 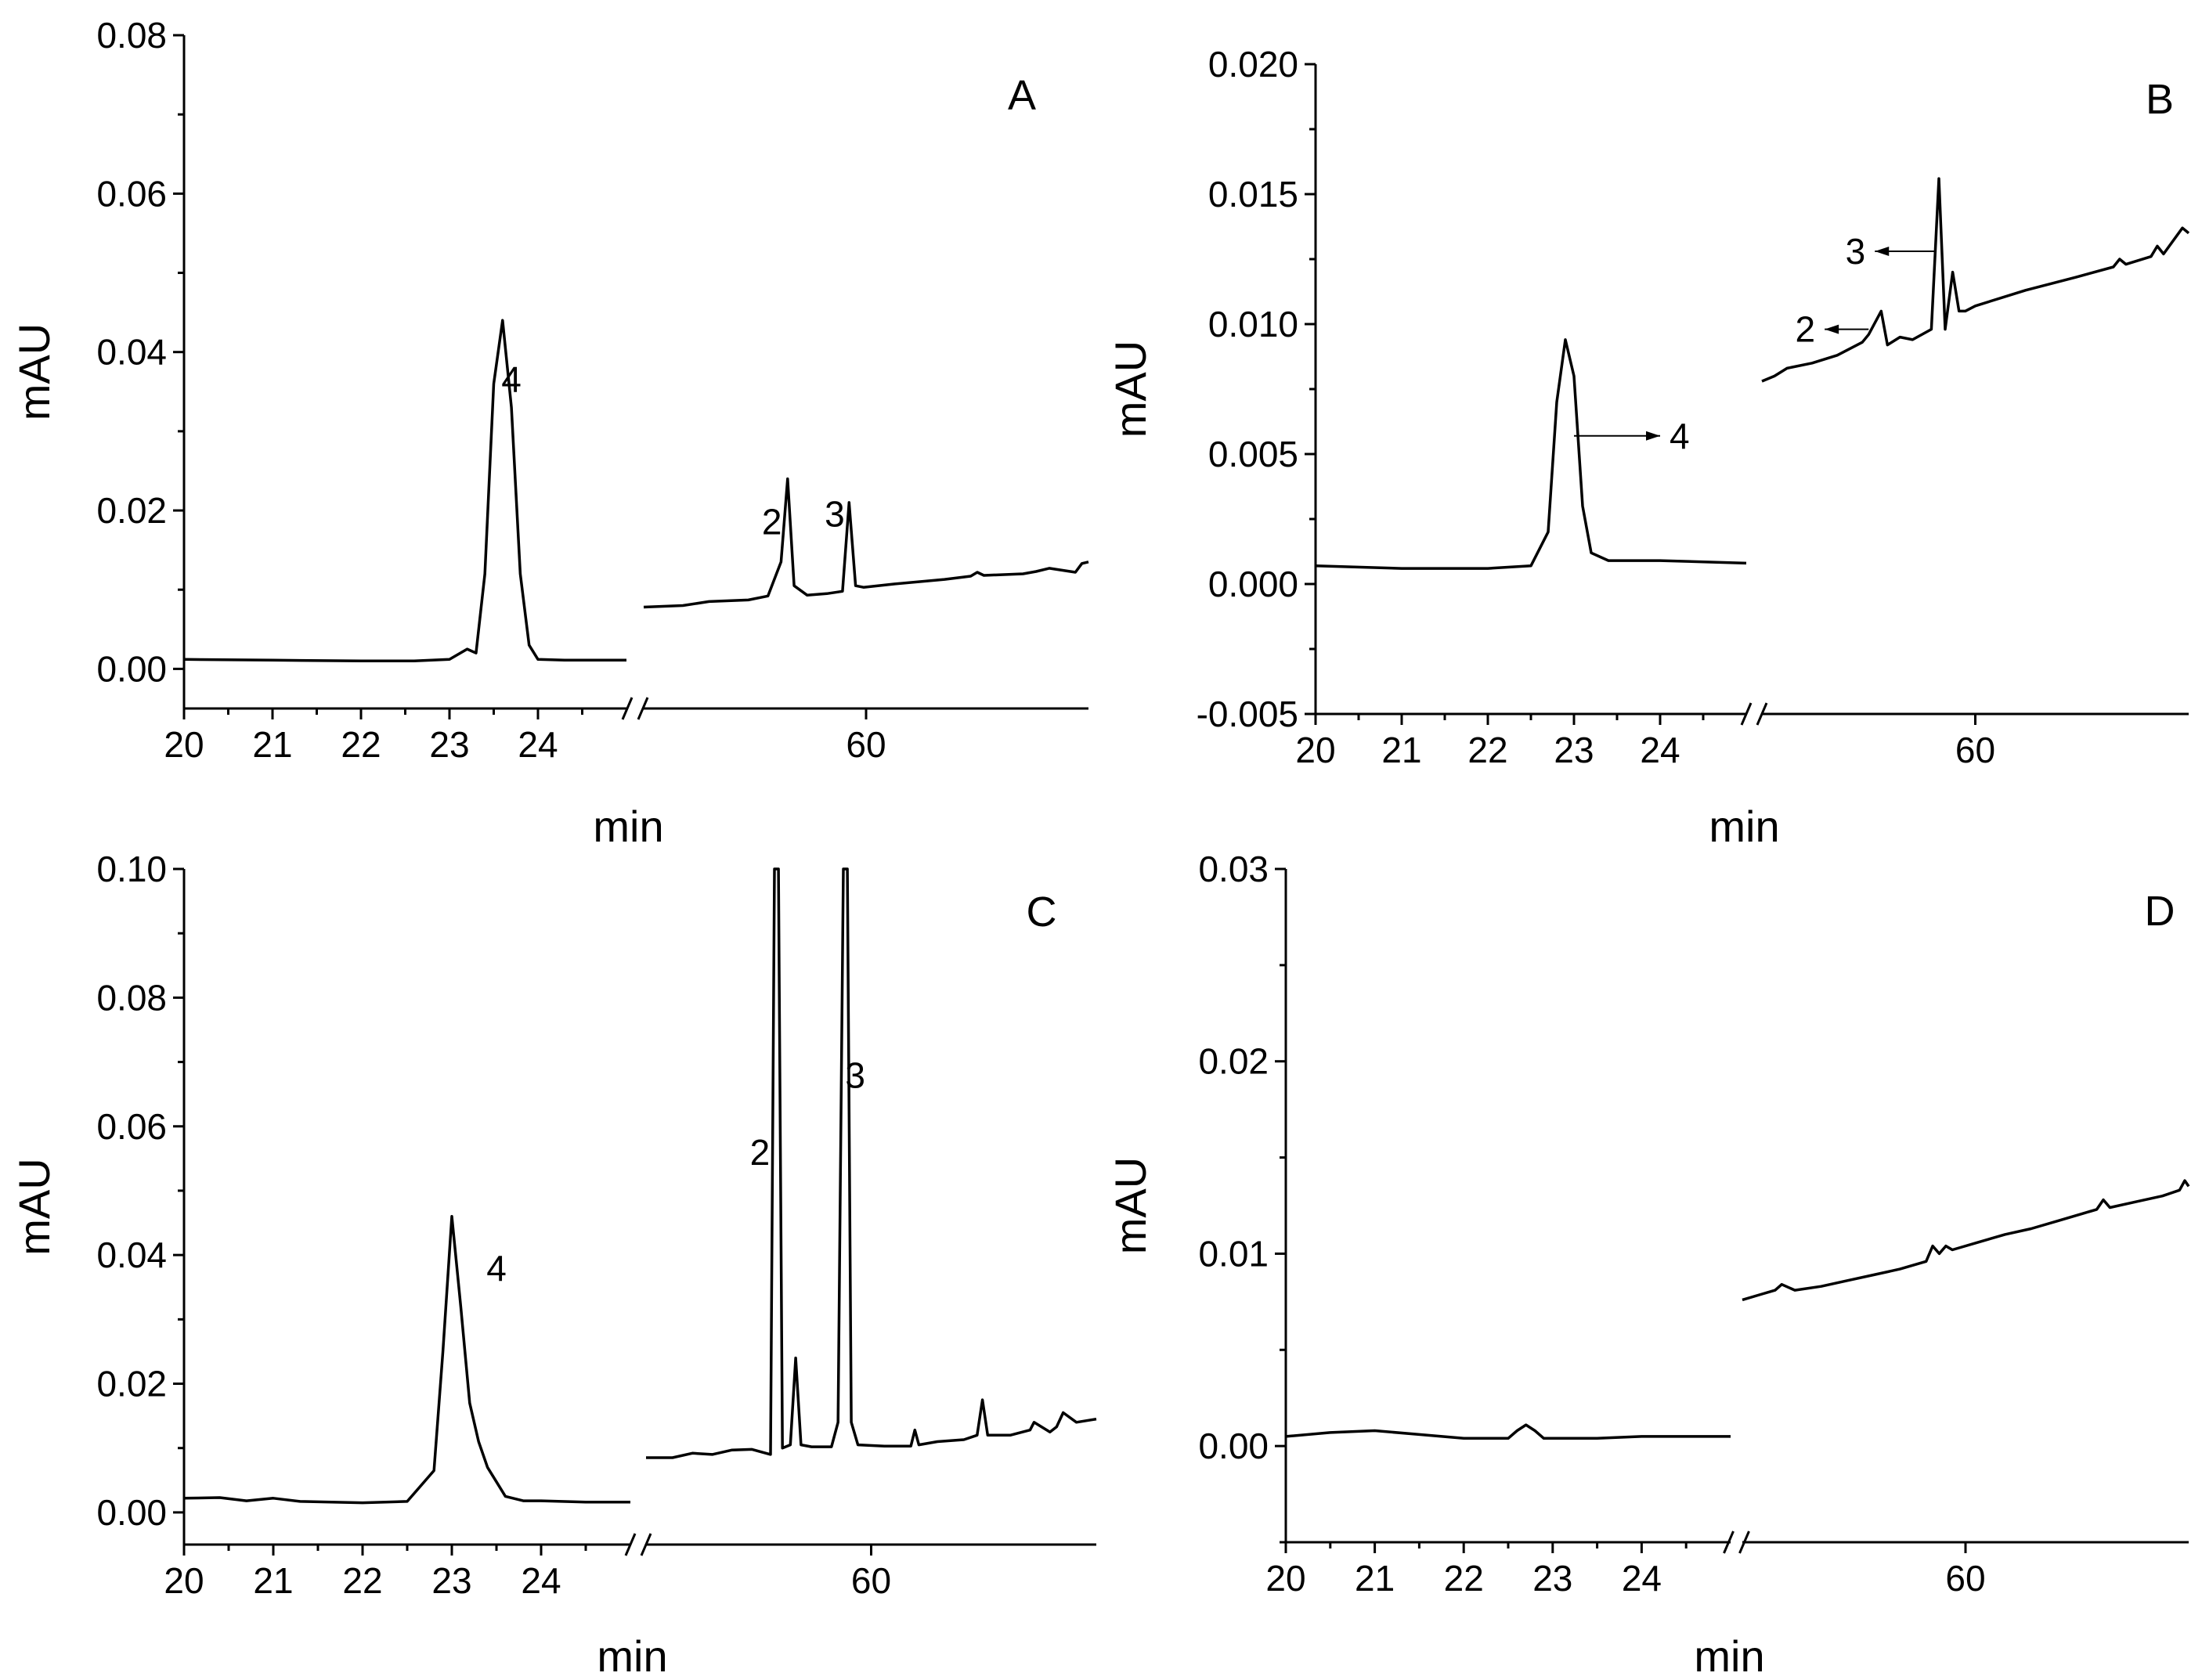 What do you see at coordinates (1253, 454) in the screenshot?
I see `y-tick-label: 0.005` at bounding box center [1253, 454].